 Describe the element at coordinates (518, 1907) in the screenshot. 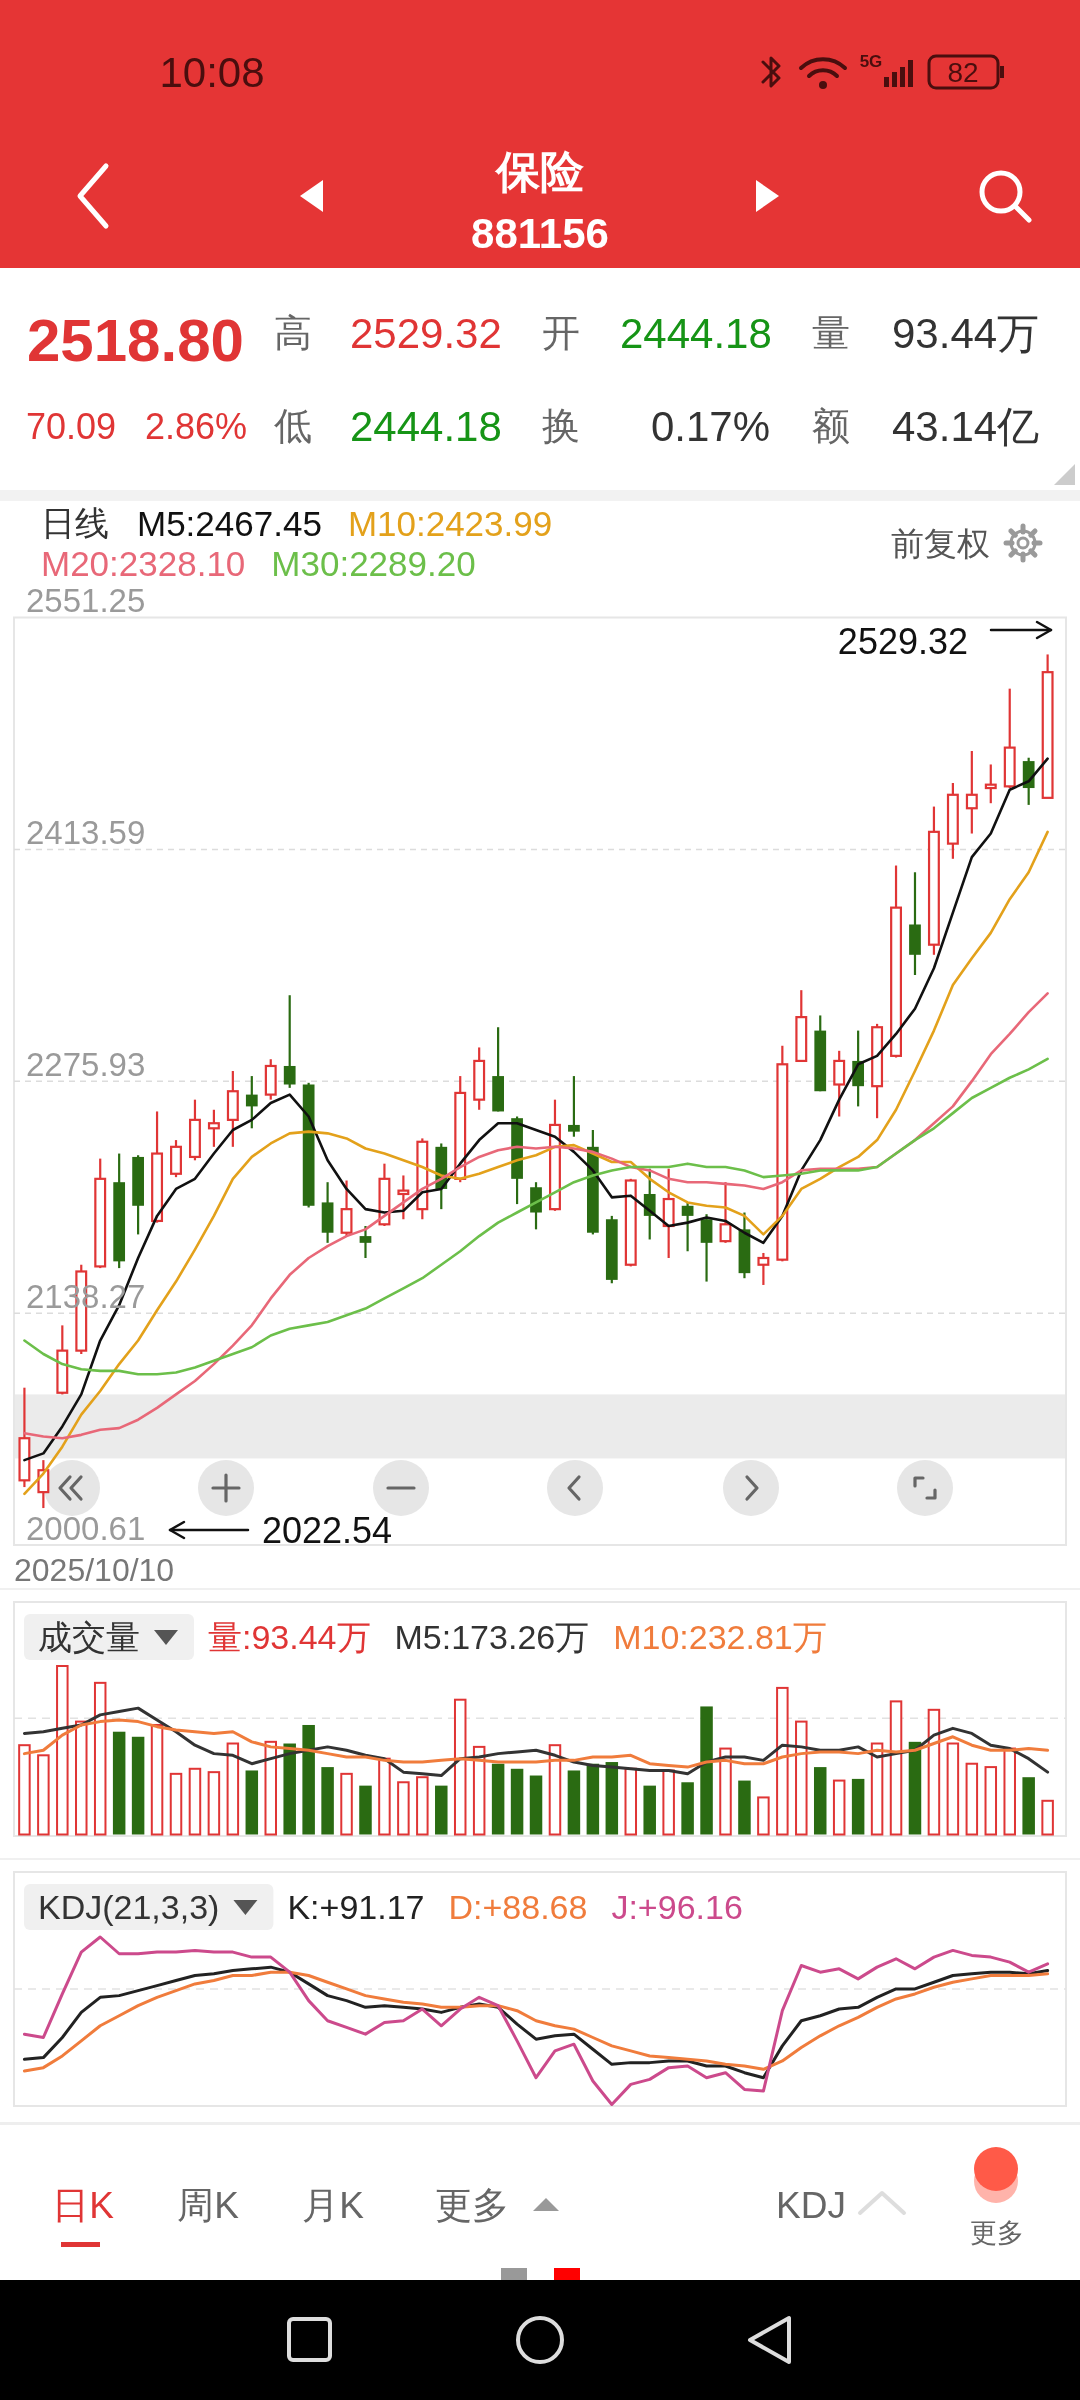

I see `text: D:+88.68` at that location.